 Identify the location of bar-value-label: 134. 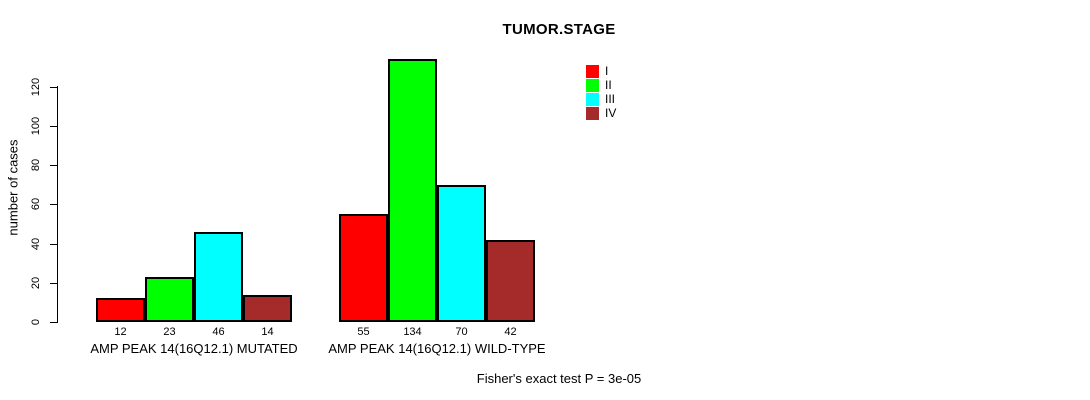
(412, 332).